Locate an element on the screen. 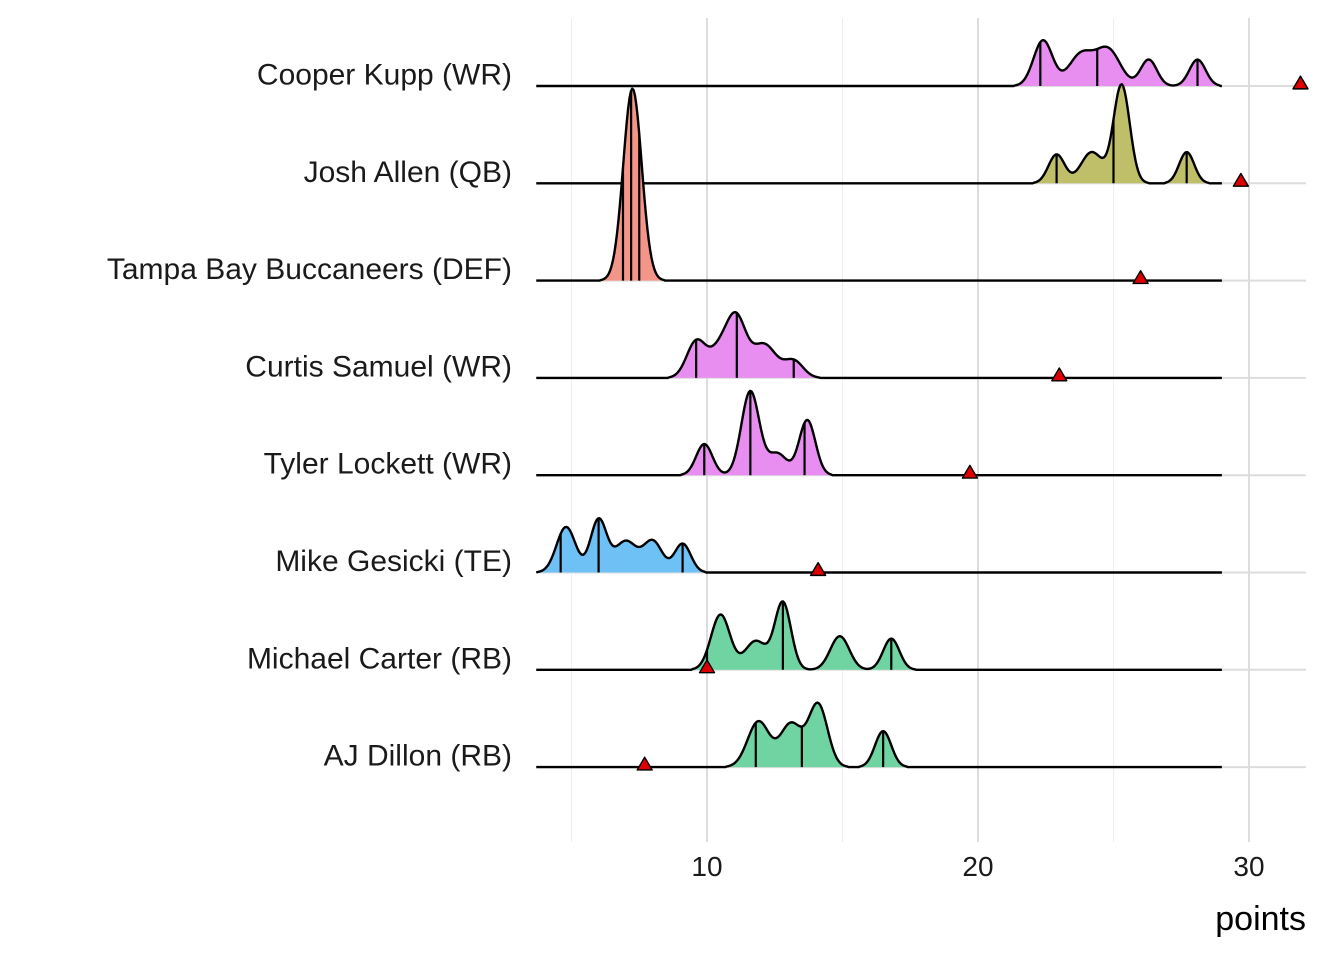 This screenshot has height=960, width=1344. x-tick-label: 20 is located at coordinates (977, 866).